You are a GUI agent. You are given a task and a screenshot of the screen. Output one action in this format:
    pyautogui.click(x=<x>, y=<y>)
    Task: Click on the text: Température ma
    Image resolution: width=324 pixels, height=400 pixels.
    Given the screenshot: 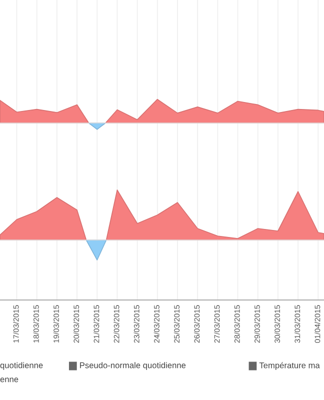 What is the action you would take?
    pyautogui.click(x=289, y=366)
    